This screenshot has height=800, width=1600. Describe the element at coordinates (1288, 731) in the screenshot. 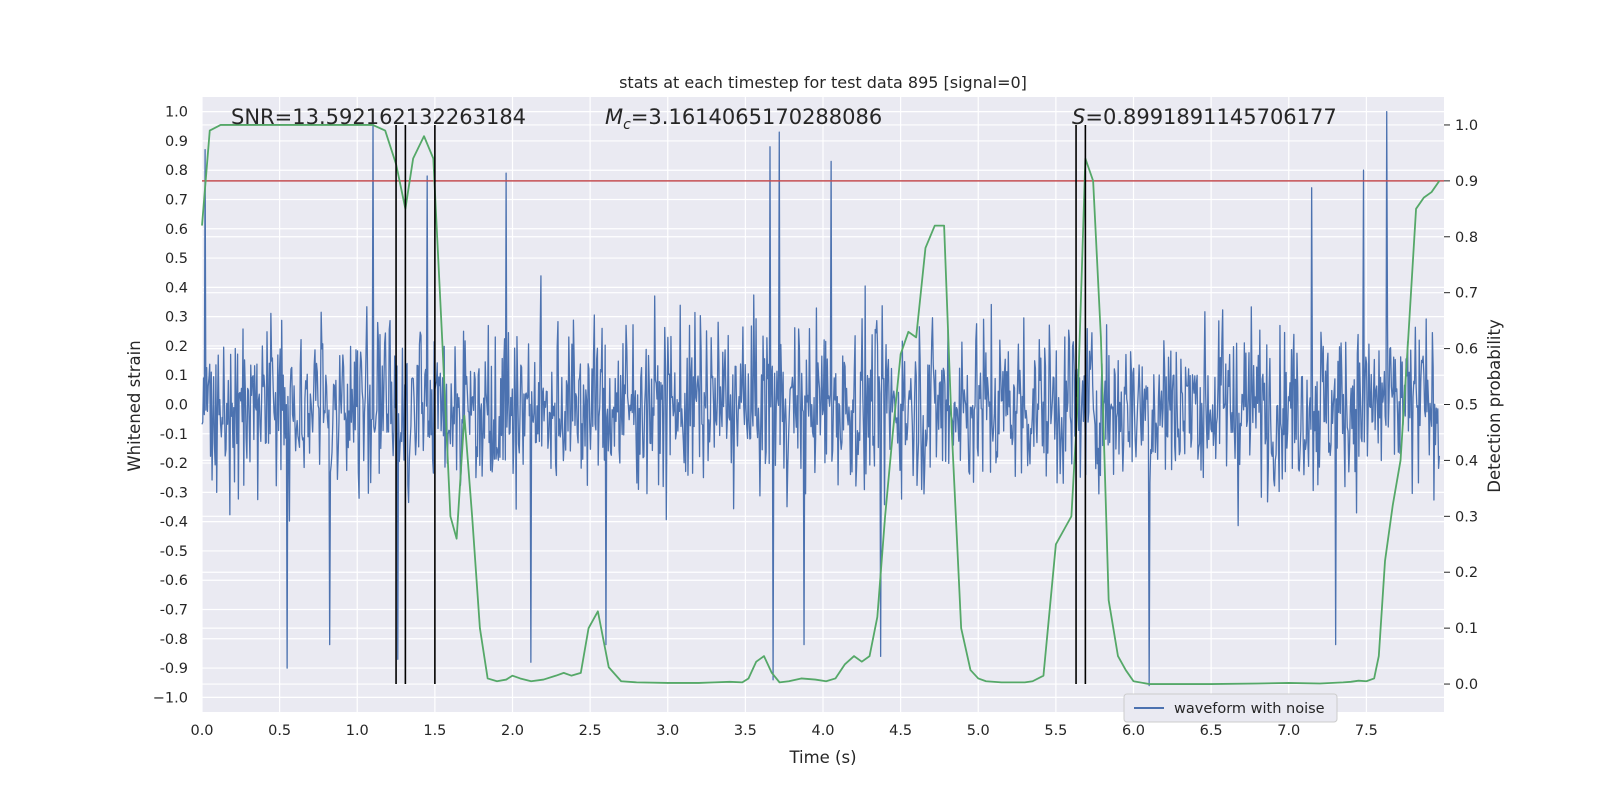

I see `x-tick-label: 7.0` at that location.